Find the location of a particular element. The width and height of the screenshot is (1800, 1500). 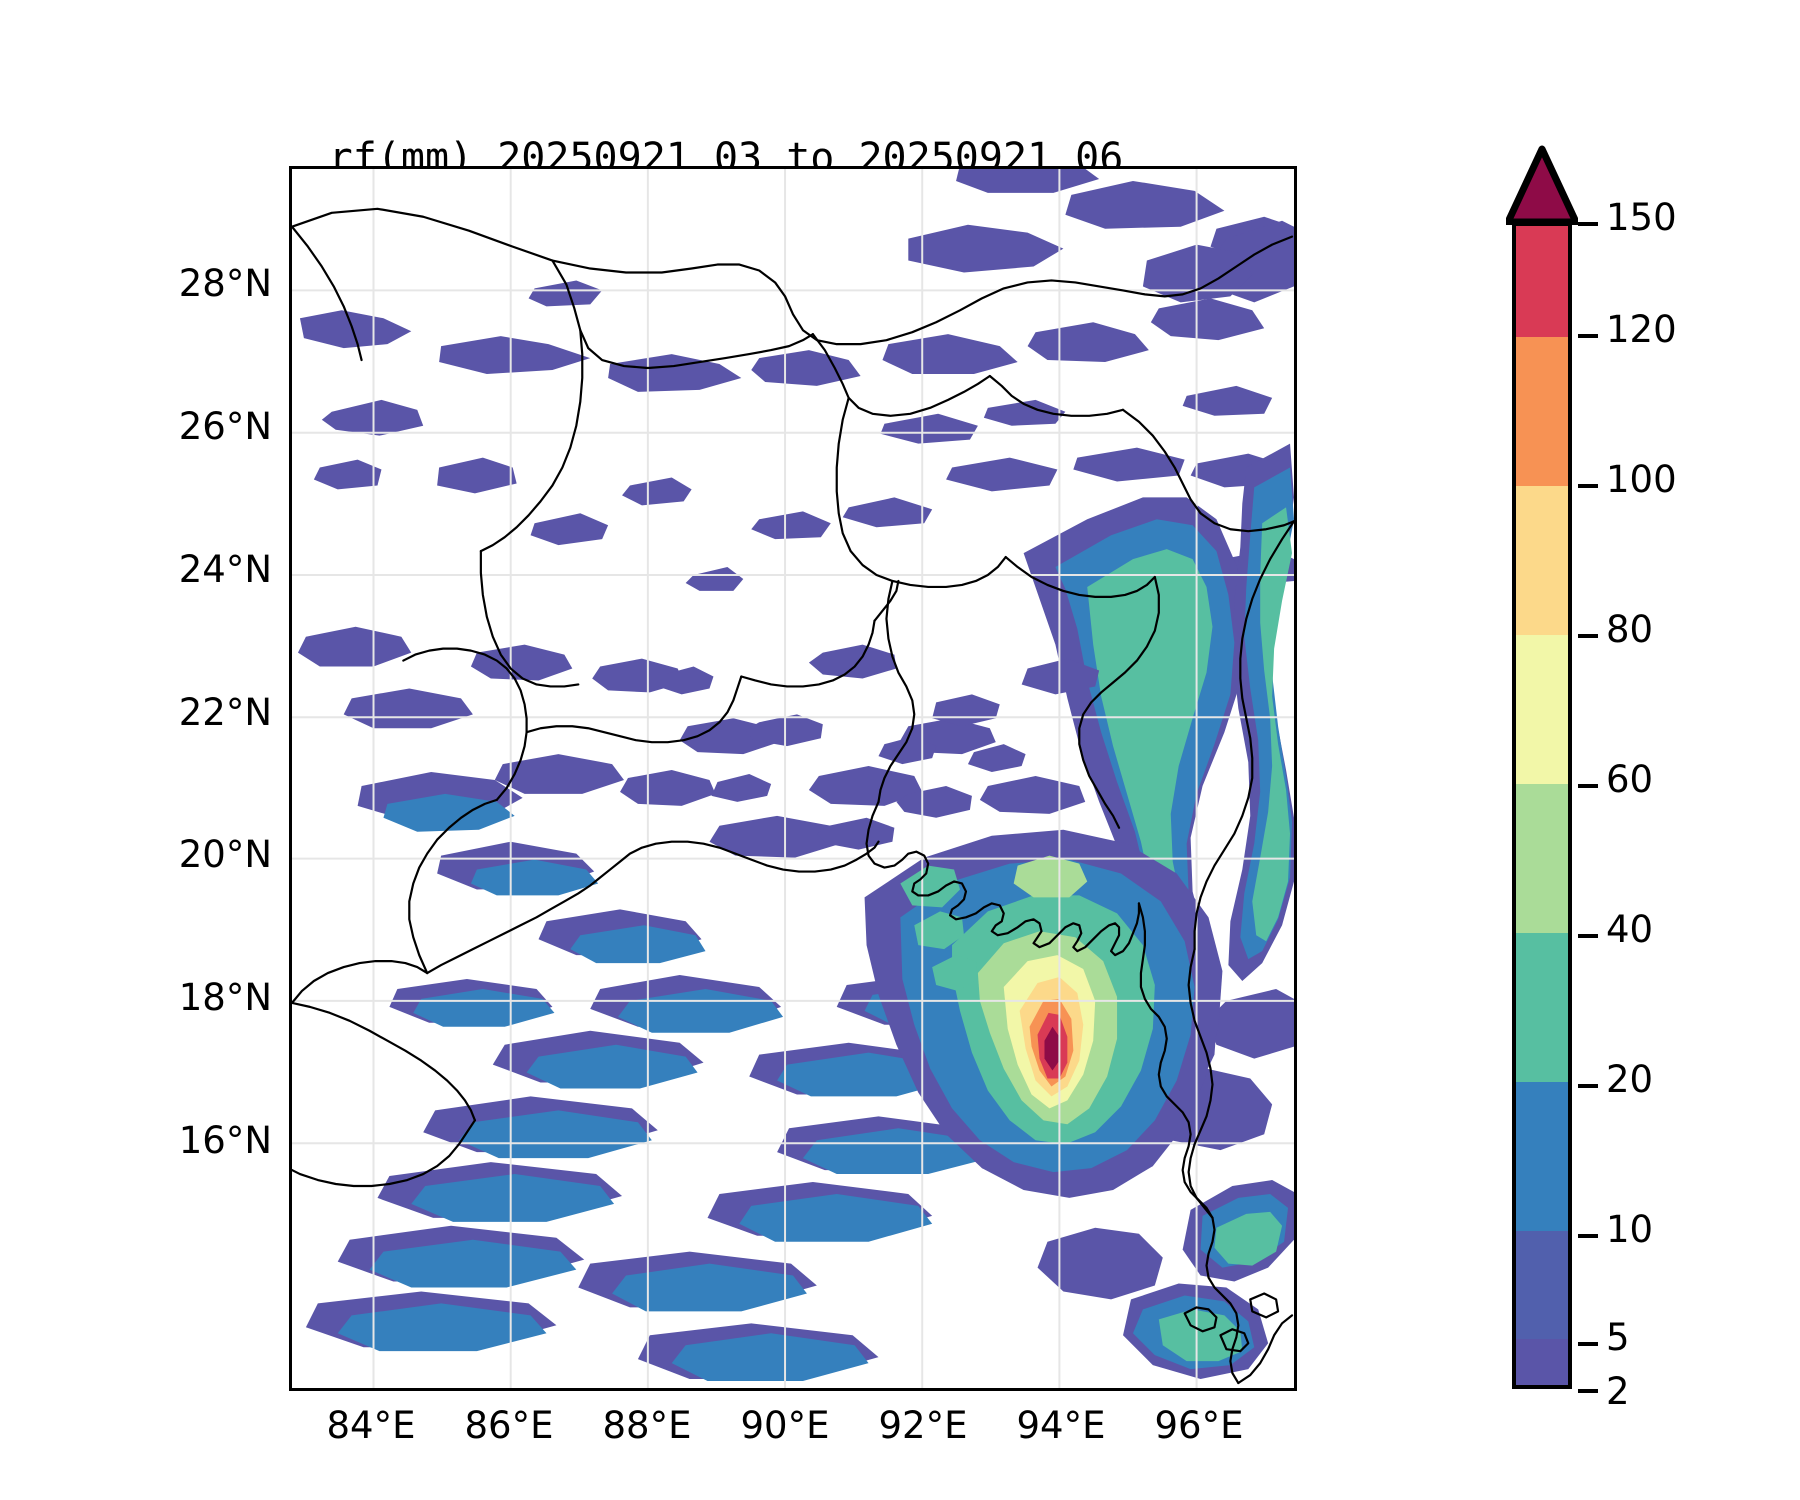

colorbar-label-60: 60 is located at coordinates (1630, 779).